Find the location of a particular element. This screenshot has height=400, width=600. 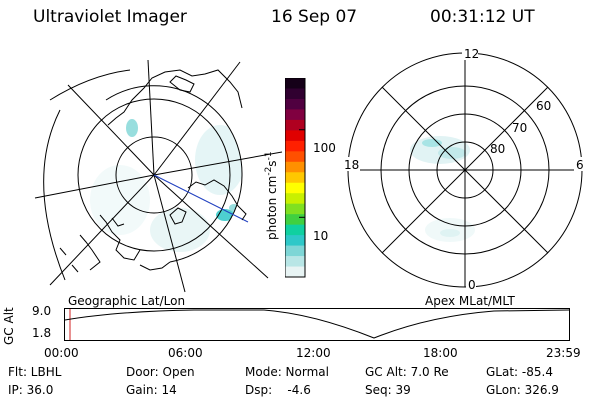

info-gain: Gain: 14 is located at coordinates (151, 390).